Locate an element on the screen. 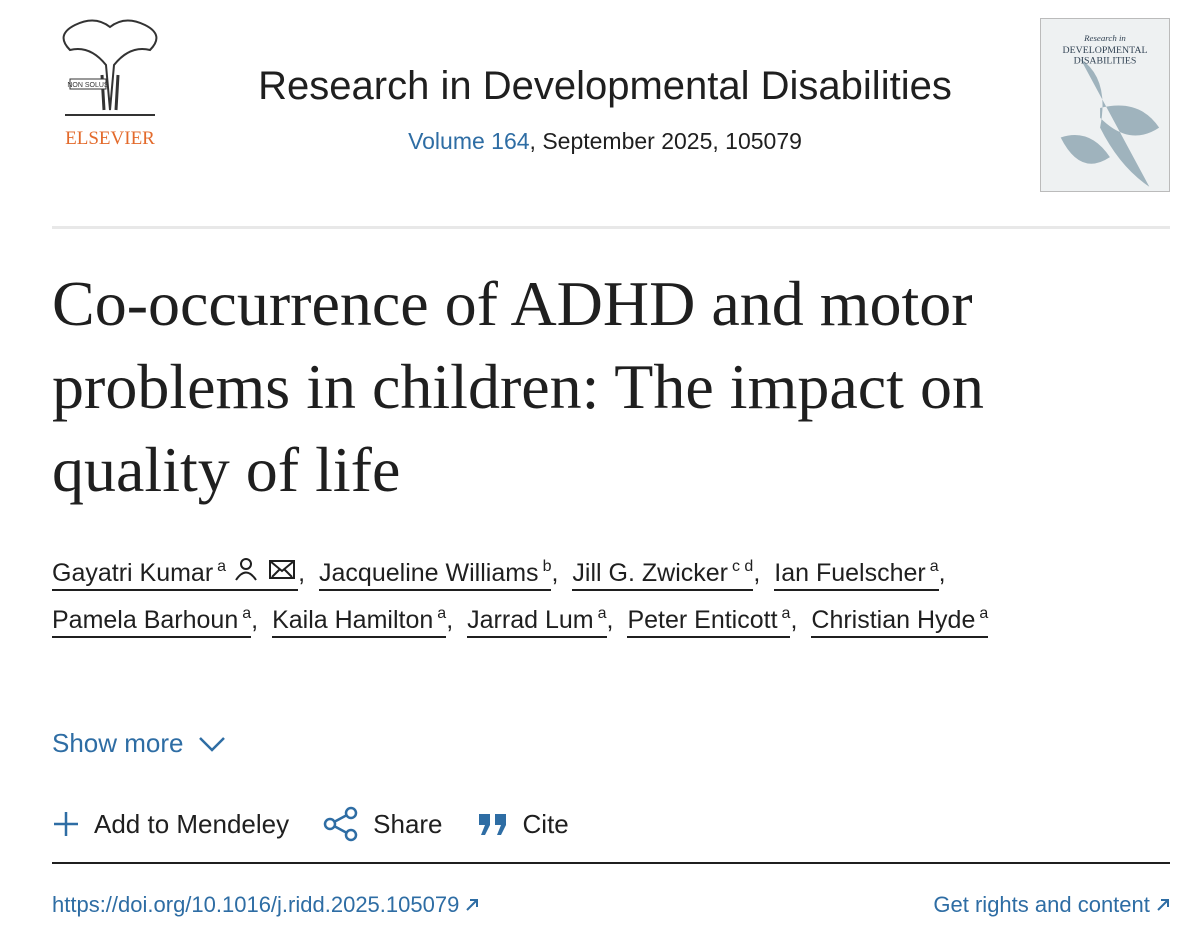 The height and width of the screenshot is (940, 1200). author-entry: Jill G. Zwicker c d, is located at coordinates (666, 573).